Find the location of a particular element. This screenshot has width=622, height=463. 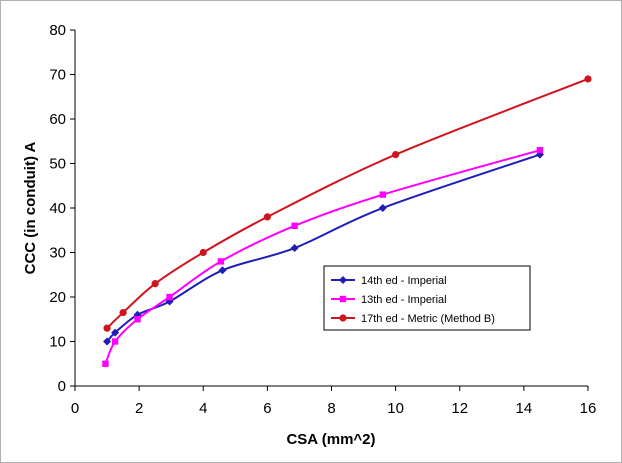

y-tick-label: 50 is located at coordinates (57, 164).